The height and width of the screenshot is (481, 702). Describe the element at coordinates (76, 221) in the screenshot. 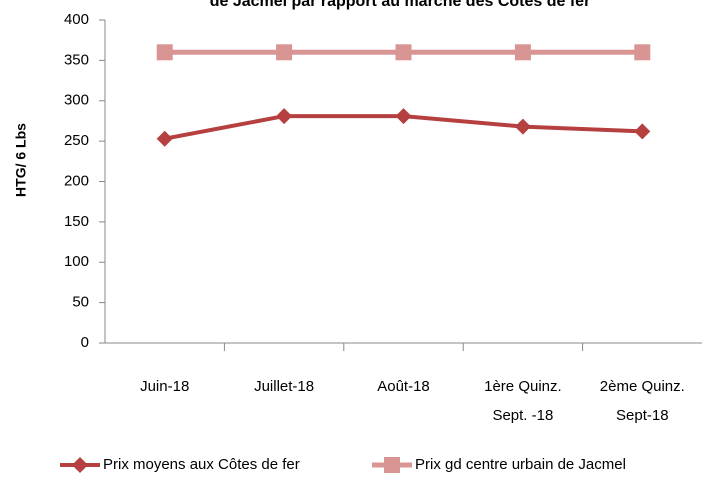

I see `y-tick-label: 150` at that location.